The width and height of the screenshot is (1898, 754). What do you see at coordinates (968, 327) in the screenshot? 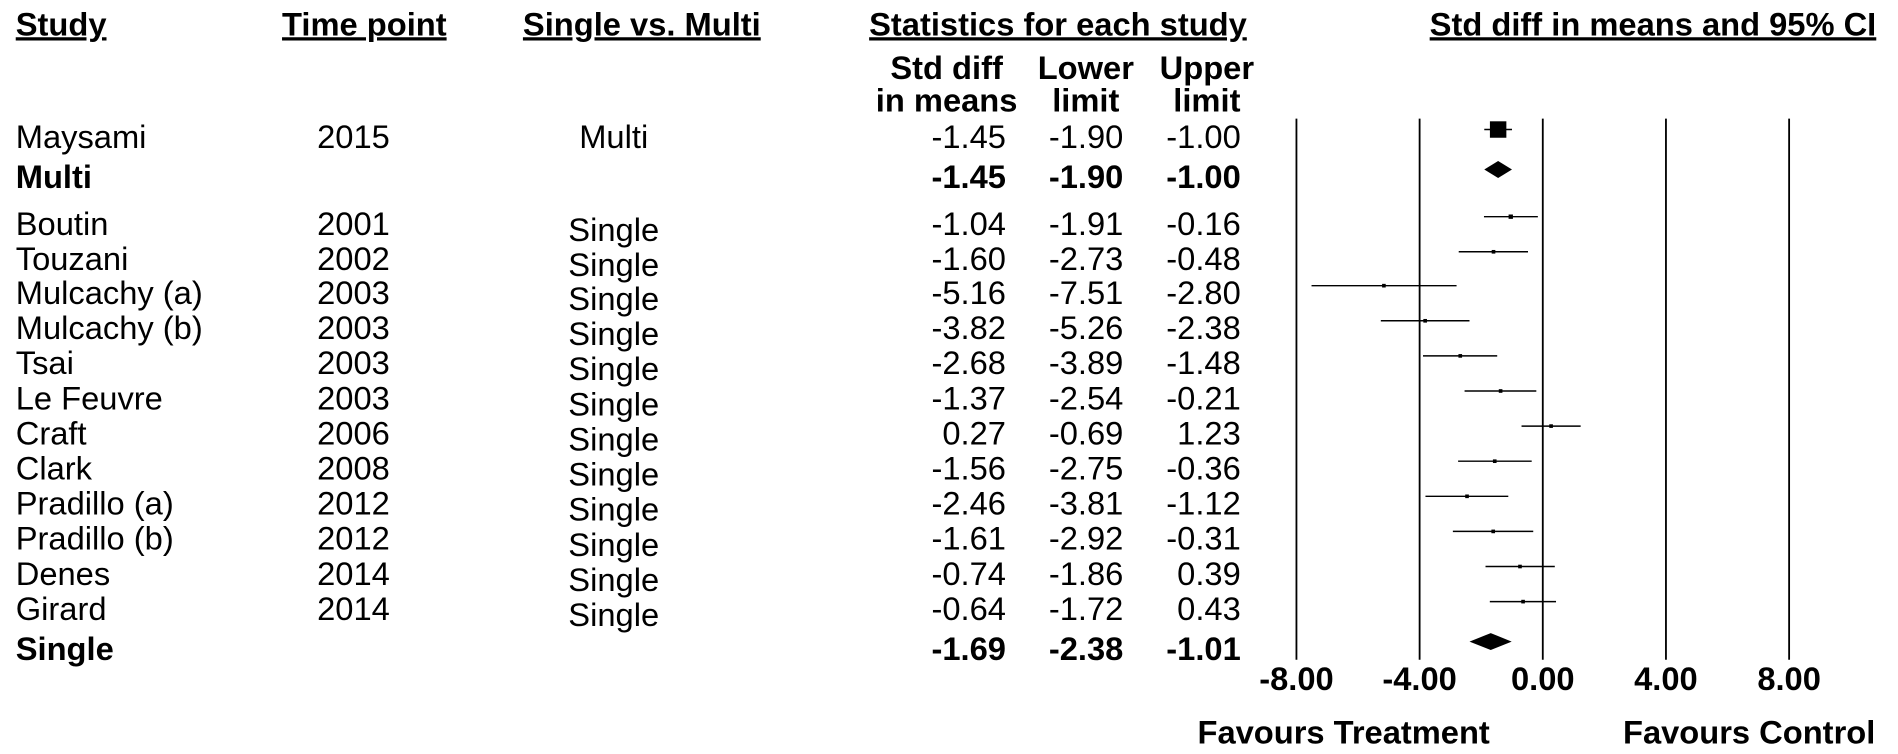
I see `std-diff: -3.82` at bounding box center [968, 327].